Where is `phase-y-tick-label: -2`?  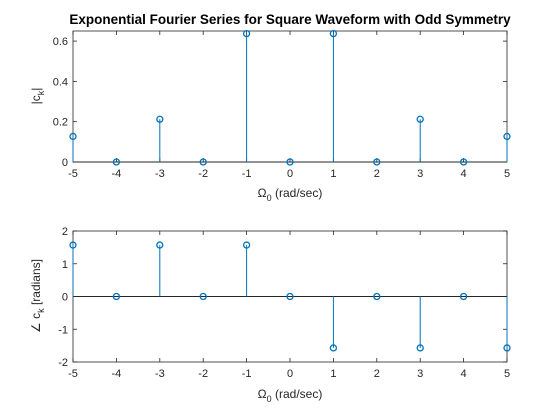
phase-y-tick-label: -2 is located at coordinates (63, 363).